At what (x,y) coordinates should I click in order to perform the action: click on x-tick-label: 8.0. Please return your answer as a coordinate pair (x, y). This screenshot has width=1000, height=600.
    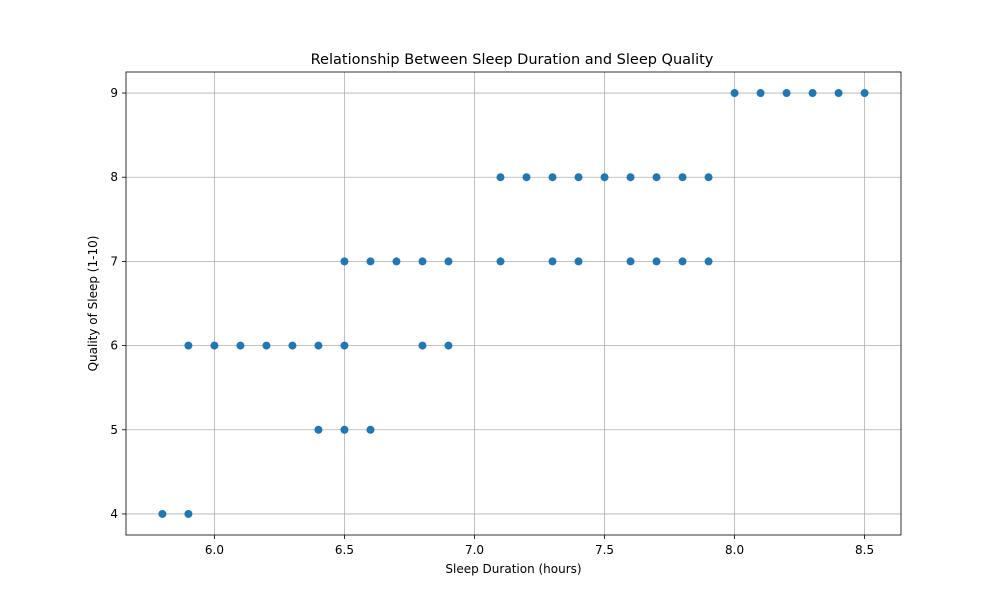
    Looking at the image, I should click on (734, 550).